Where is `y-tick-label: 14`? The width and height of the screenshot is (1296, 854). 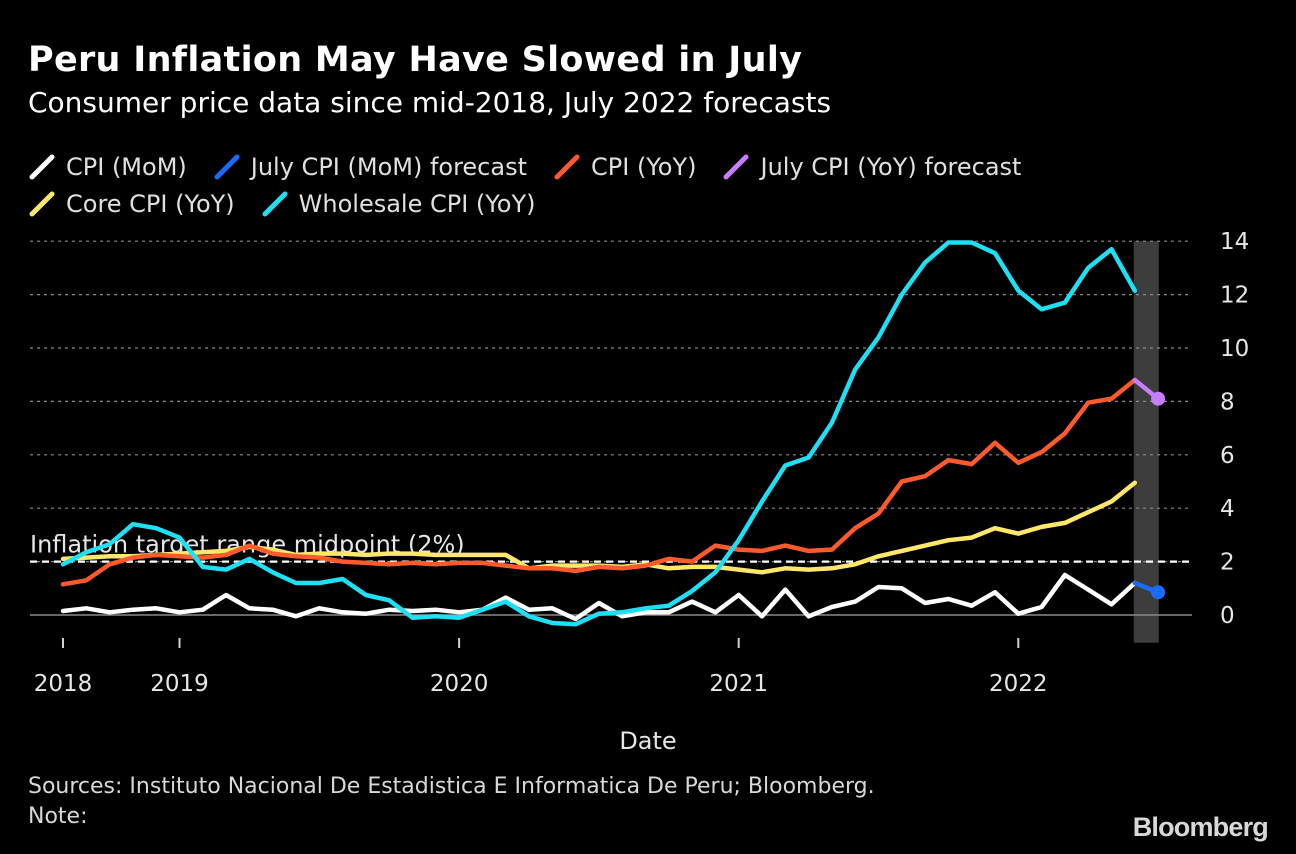 y-tick-label: 14 is located at coordinates (1234, 242).